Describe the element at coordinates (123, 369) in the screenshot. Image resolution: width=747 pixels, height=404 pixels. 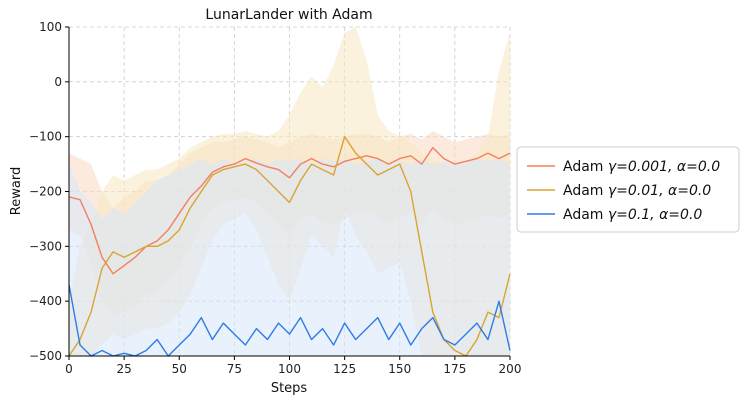
I see `x-tick-label-1: 25` at that location.